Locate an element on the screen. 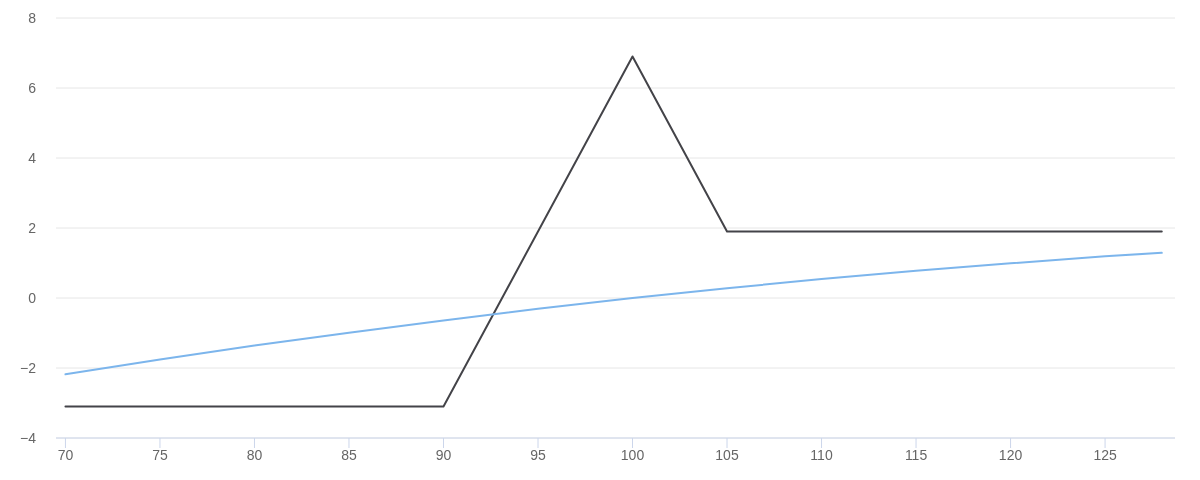  y-tick-label: −2 is located at coordinates (28, 367).